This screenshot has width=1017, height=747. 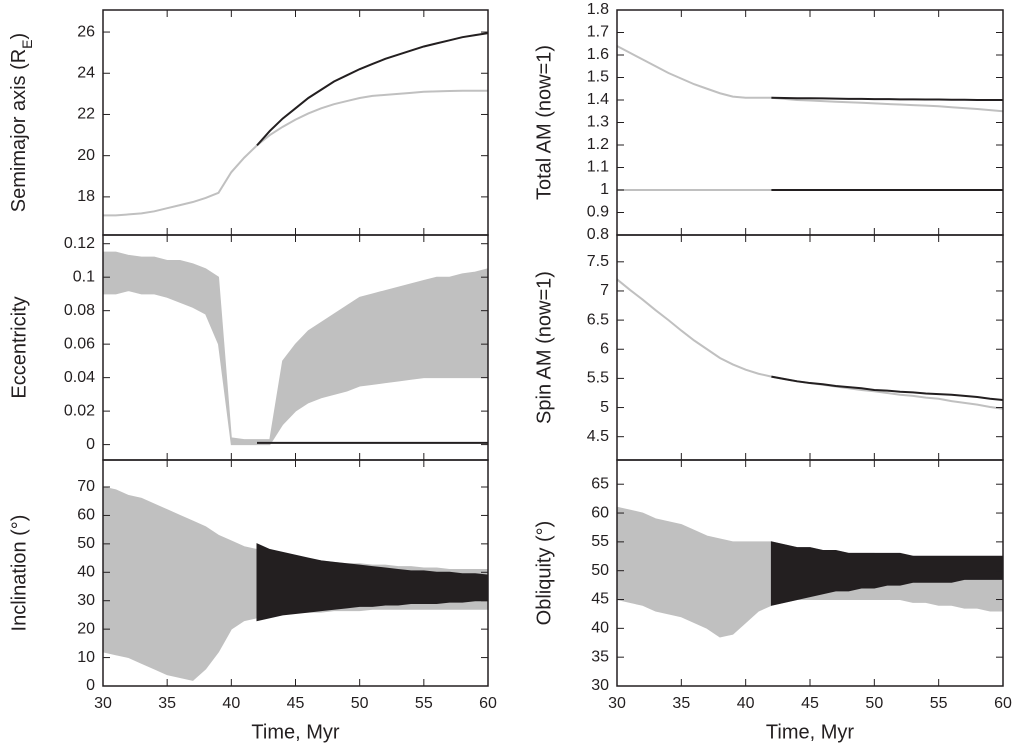 What do you see at coordinates (598, 32) in the screenshot?
I see `y-tick-label: 1.7` at bounding box center [598, 32].